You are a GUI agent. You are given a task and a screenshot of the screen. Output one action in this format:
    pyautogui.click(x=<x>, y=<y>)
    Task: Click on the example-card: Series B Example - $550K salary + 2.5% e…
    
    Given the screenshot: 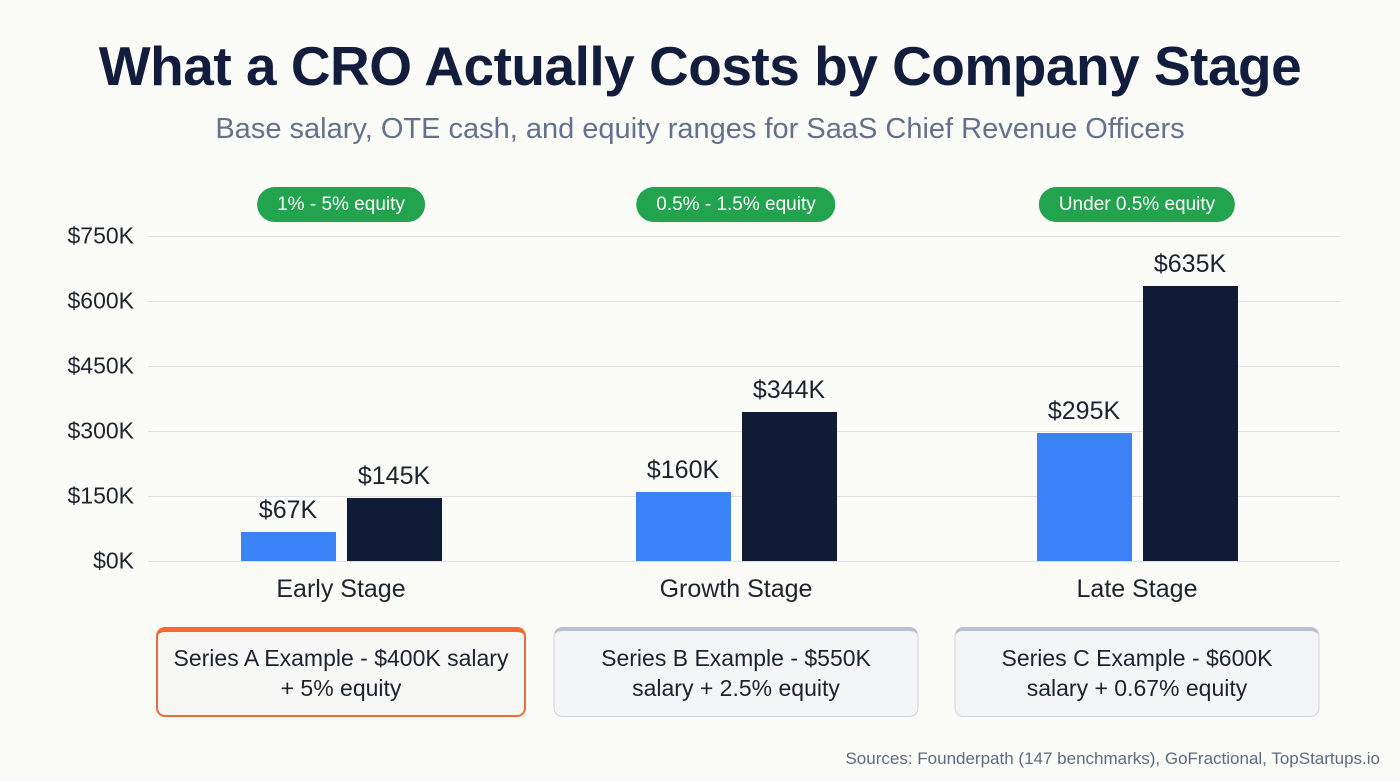 What is the action you would take?
    pyautogui.click(x=736, y=672)
    